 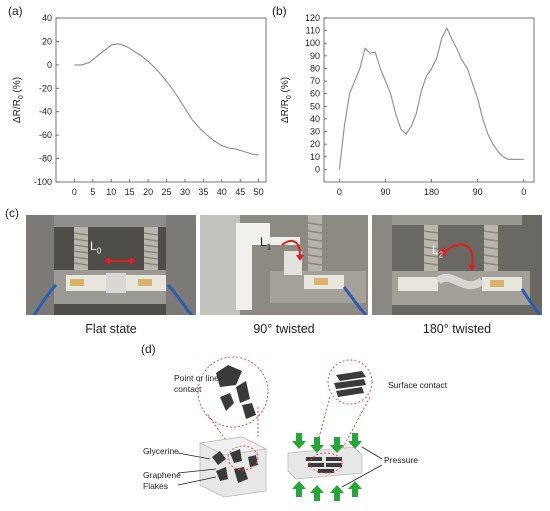 I want to click on x-tick-label: 40, so click(x=222, y=192).